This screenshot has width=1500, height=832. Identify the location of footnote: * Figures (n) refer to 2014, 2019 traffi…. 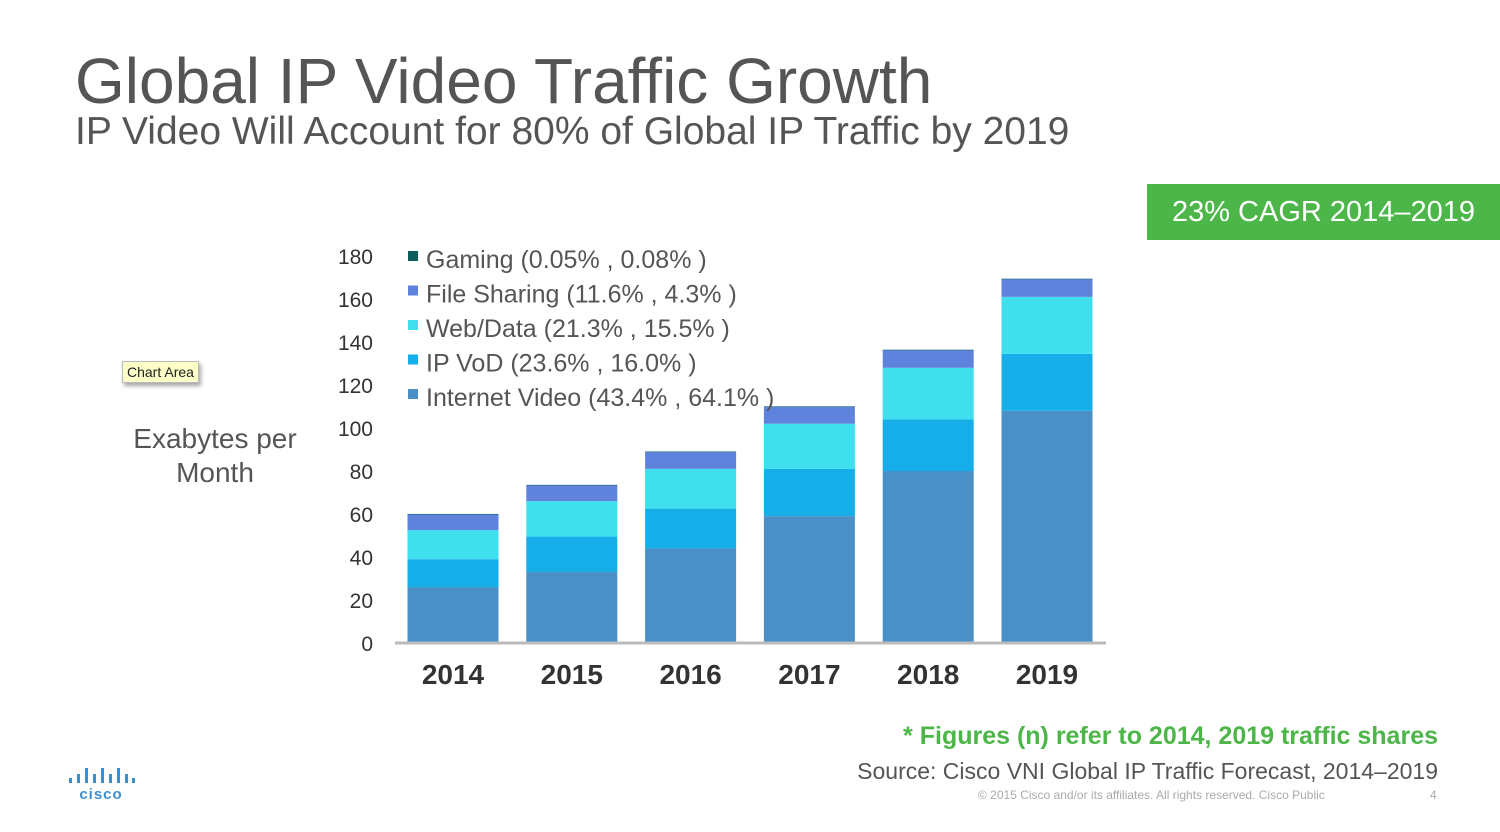
(1170, 736).